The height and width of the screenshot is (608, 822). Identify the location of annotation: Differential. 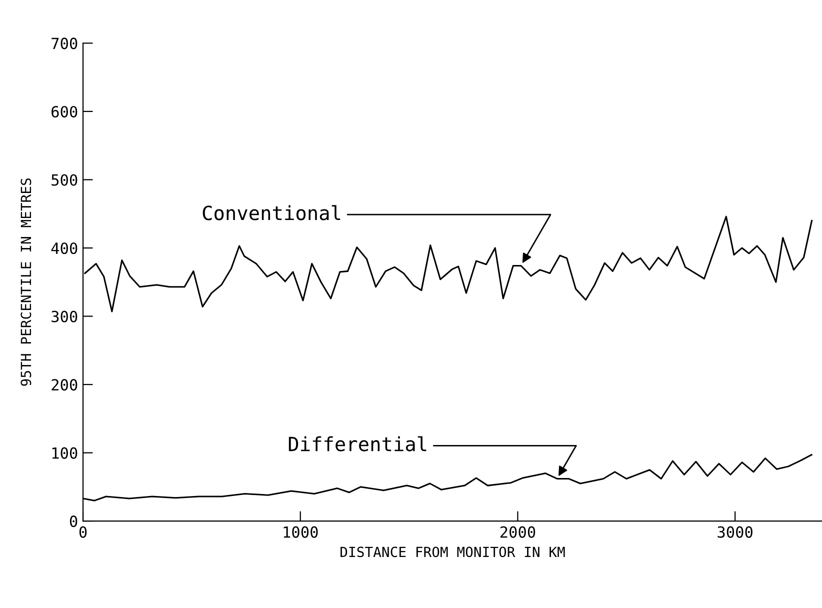
(357, 444).